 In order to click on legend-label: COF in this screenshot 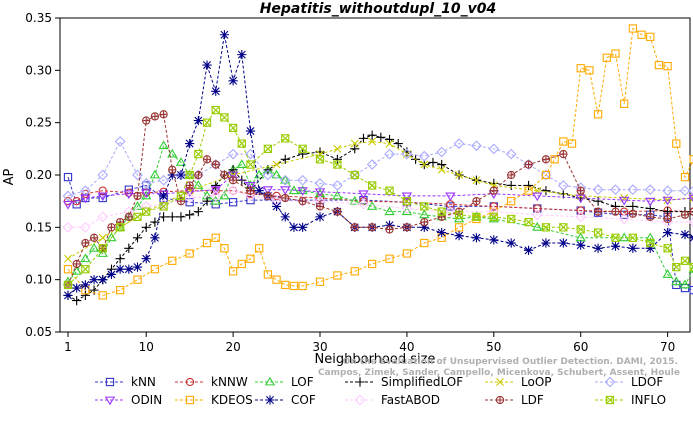, I will do `click(303, 400)`.